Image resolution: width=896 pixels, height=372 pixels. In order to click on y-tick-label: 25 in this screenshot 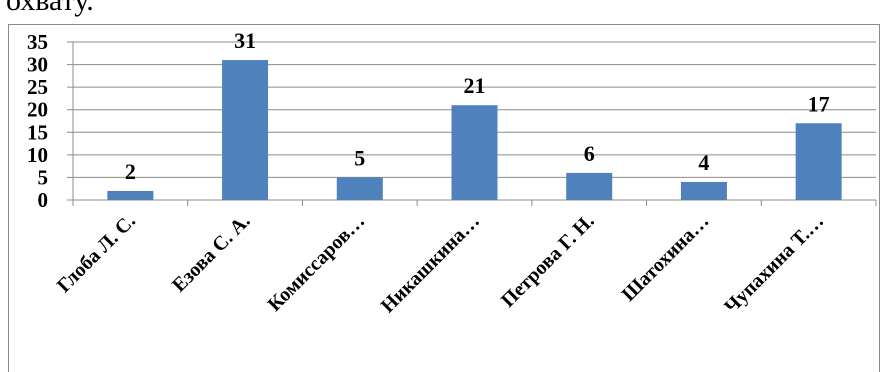, I will do `click(37, 87)`.